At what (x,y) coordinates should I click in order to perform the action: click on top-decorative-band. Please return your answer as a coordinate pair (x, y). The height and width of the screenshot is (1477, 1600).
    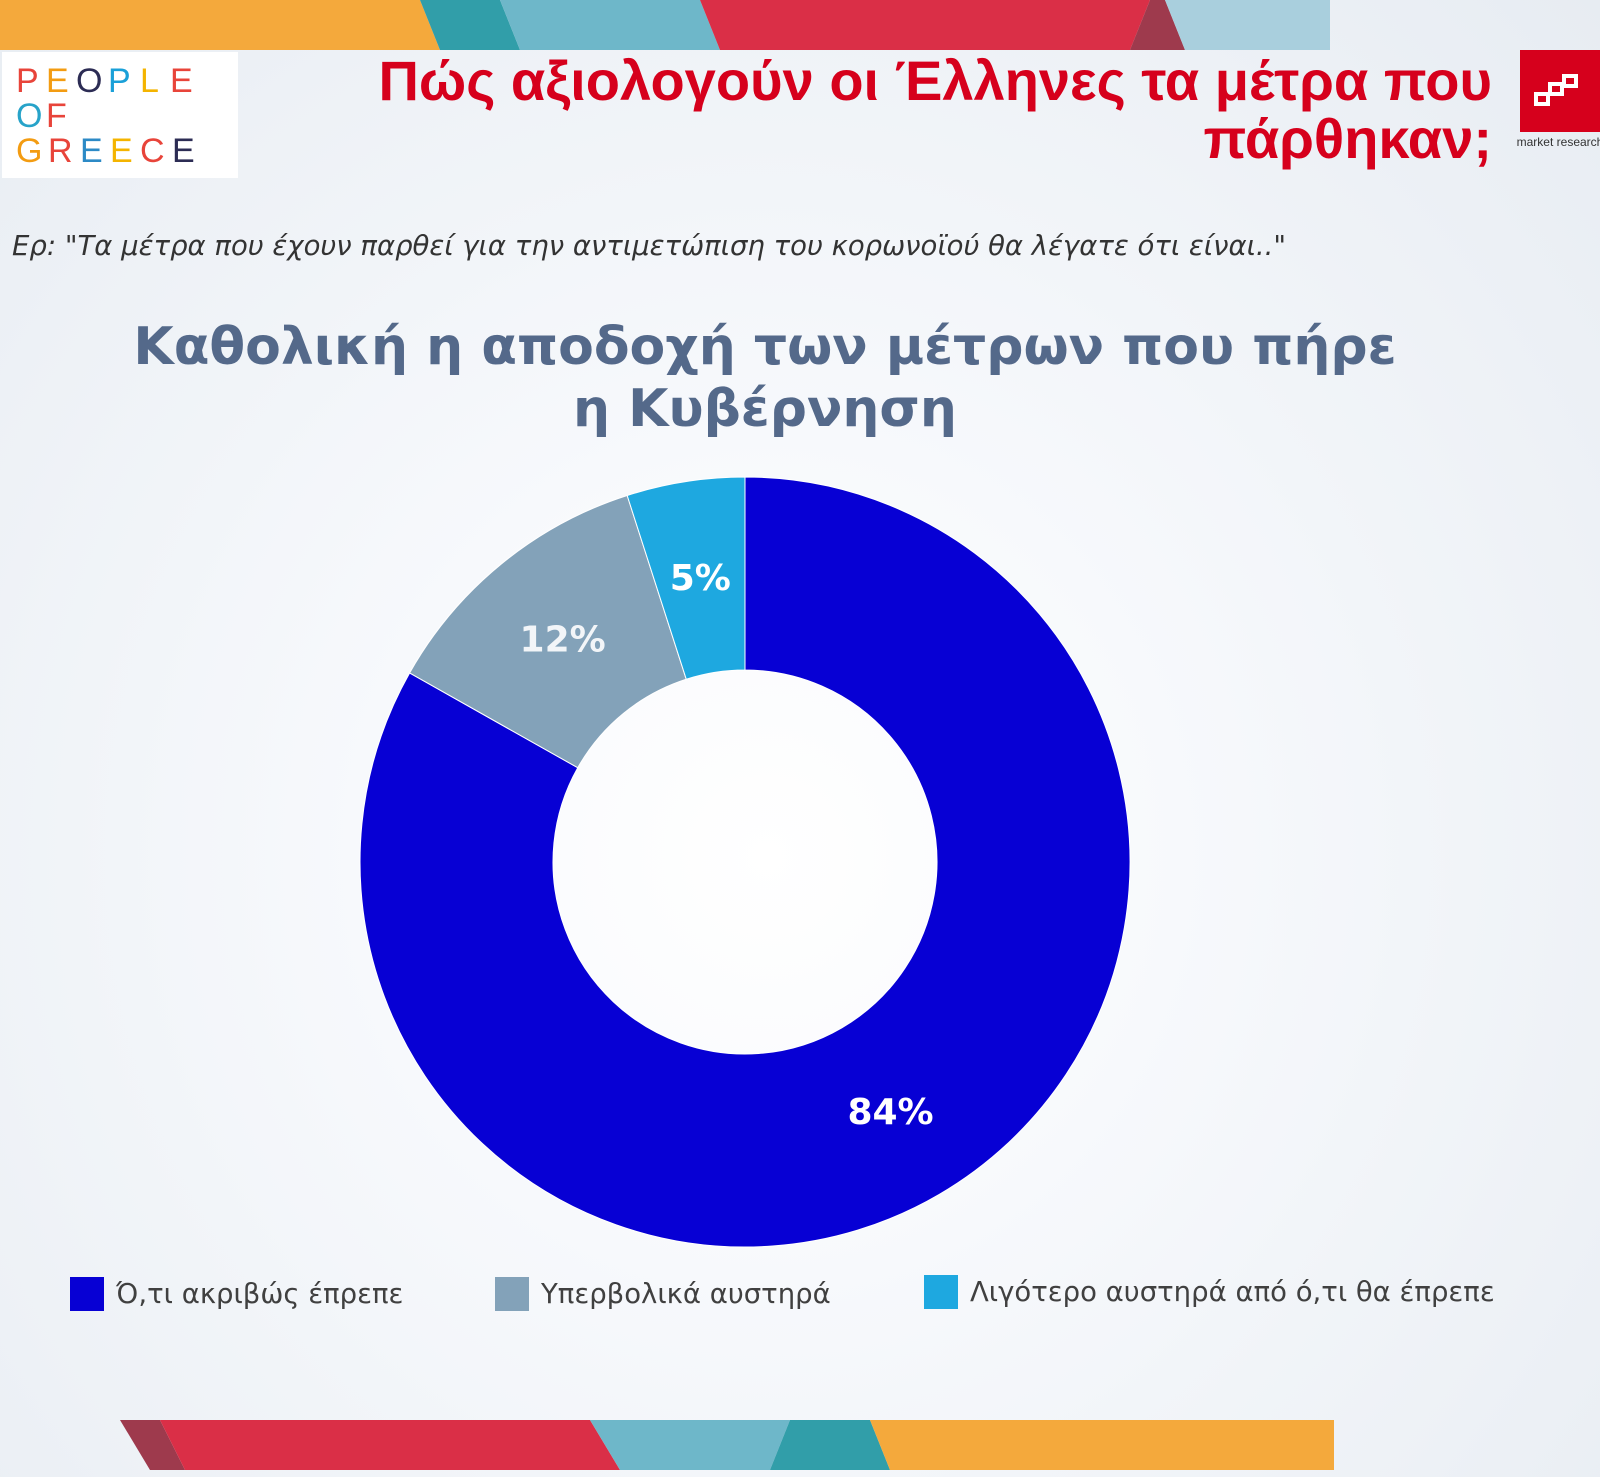
    Looking at the image, I should click on (800, 25).